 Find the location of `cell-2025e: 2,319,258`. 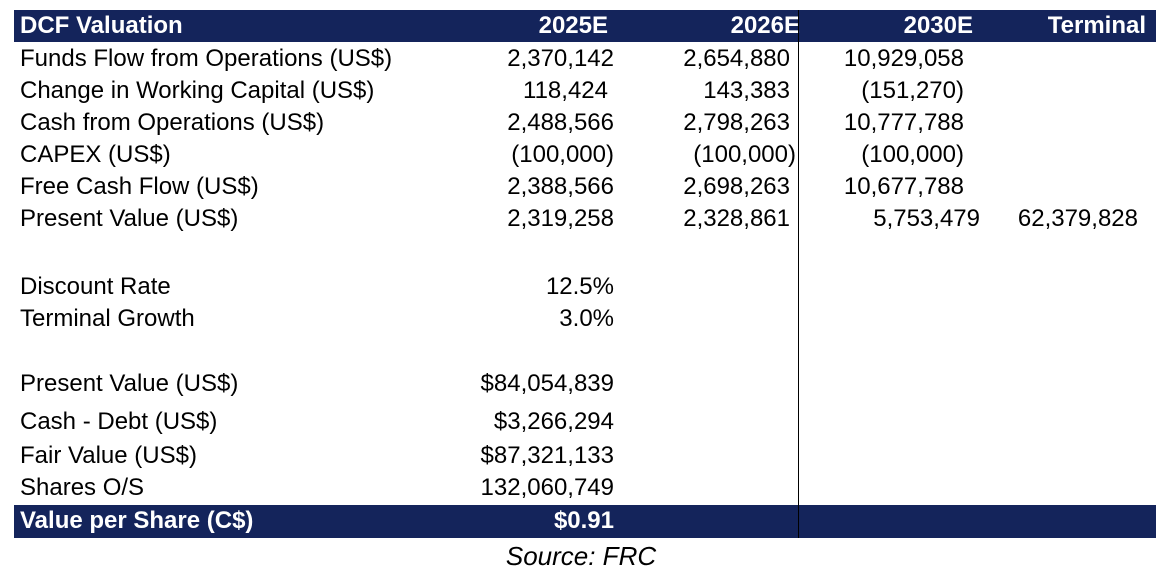

cell-2025e: 2,319,258 is located at coordinates (560, 218).